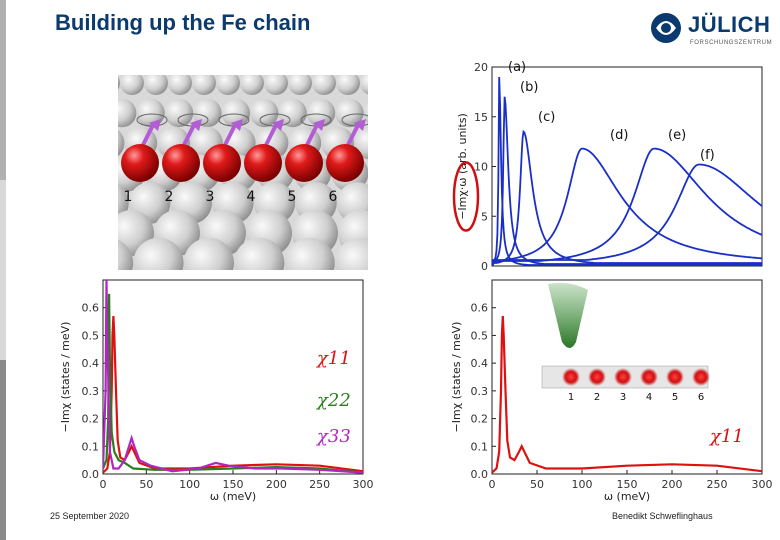 Image resolution: width=780 pixels, height=540 pixels. What do you see at coordinates (627, 496) in the screenshot?
I see `x-axis-label: ω (meV)` at bounding box center [627, 496].